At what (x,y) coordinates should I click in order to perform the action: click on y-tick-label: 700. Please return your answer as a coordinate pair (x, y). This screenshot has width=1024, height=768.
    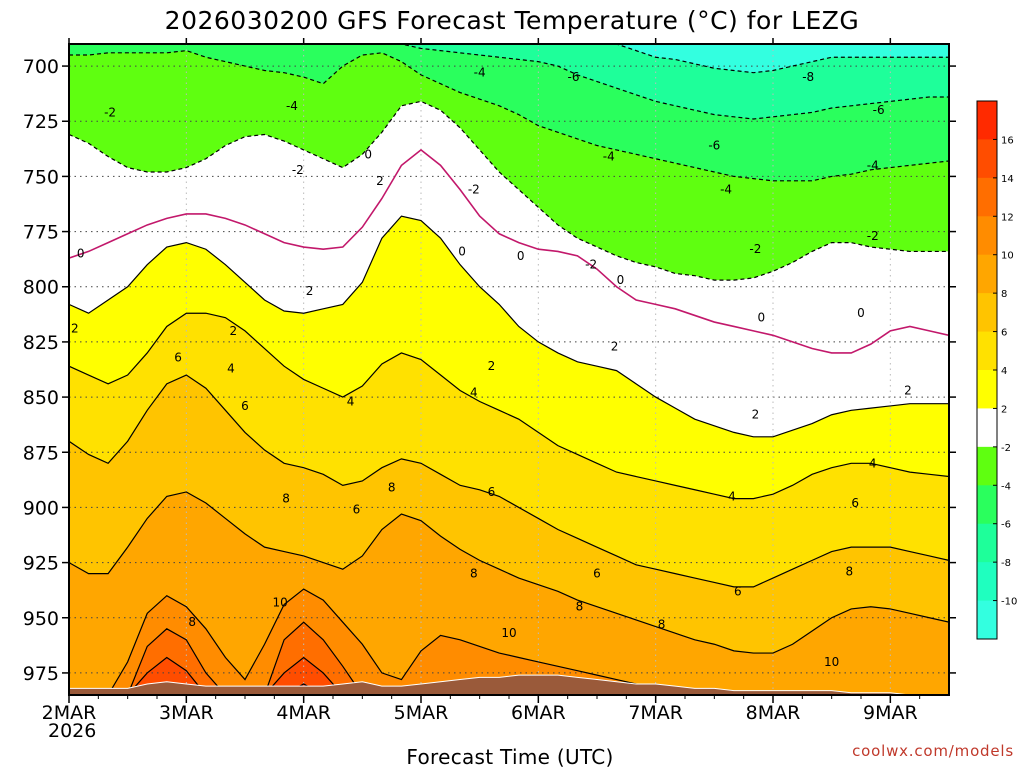
    Looking at the image, I should click on (41, 67).